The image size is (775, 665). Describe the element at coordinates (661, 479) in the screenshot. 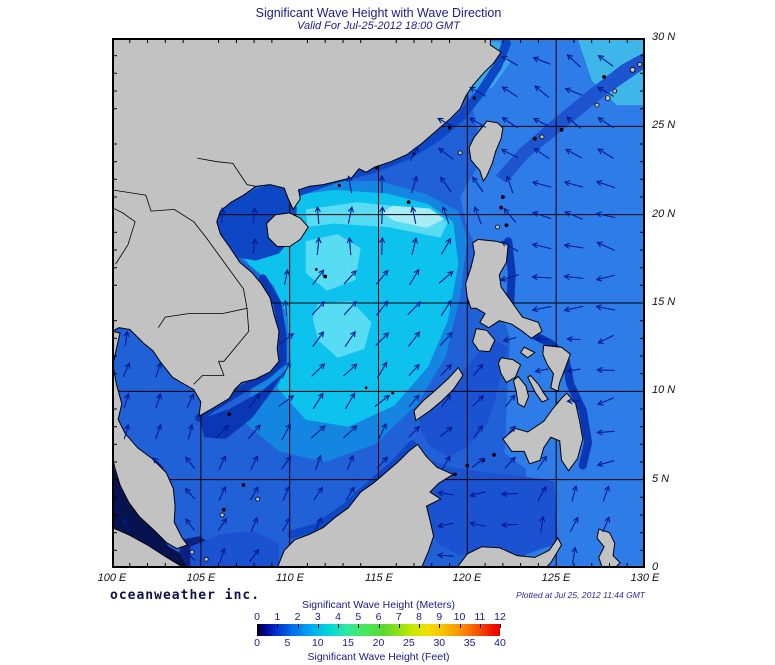

I see `y-axis-label: 5 N` at that location.